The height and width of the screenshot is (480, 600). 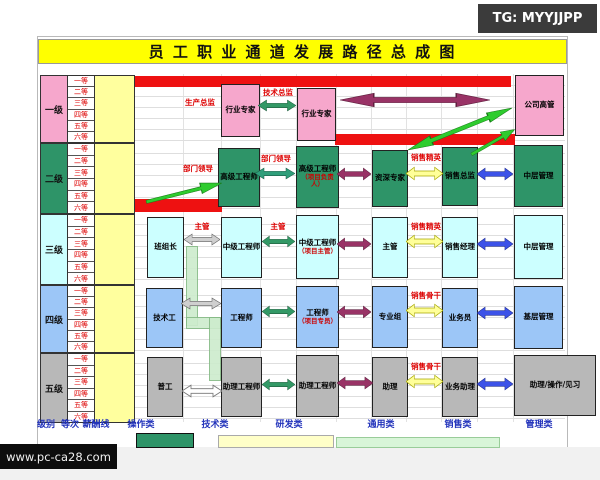 I want to click on box-industry-expert-tech: 行业专家, so click(x=240, y=110).